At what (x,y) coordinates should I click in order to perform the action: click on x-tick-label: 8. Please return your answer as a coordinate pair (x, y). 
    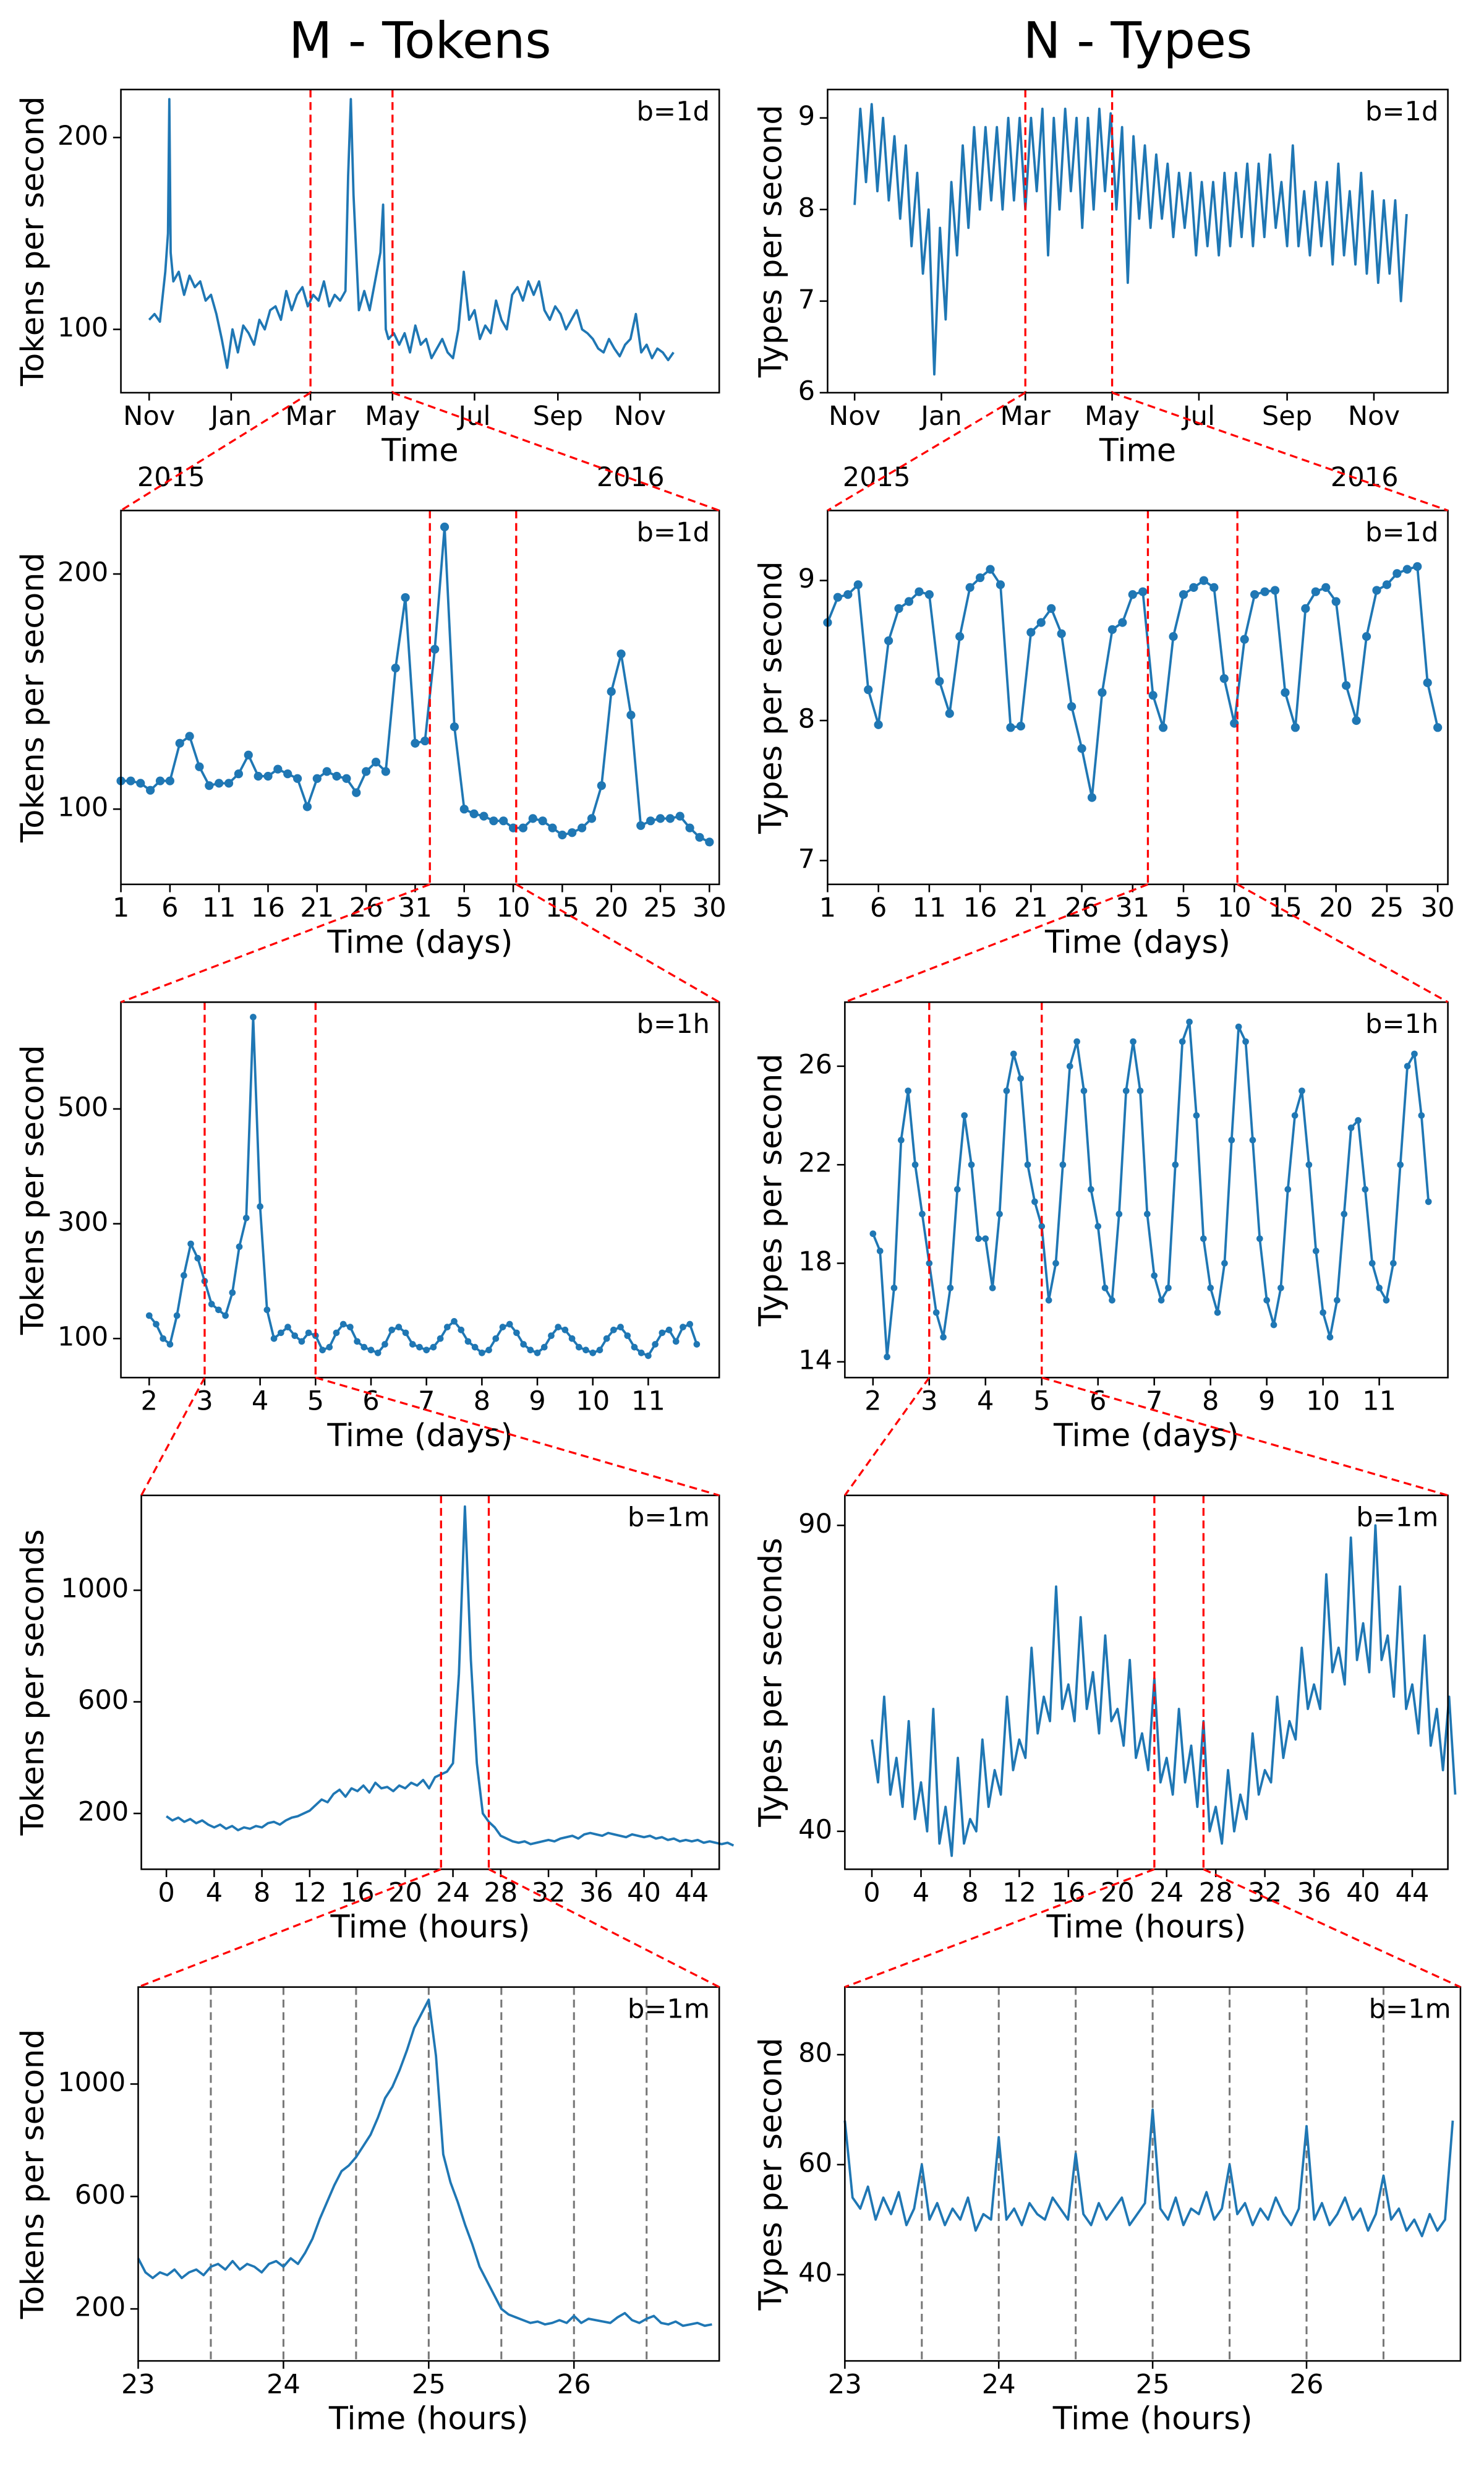
    Looking at the image, I should click on (970, 1893).